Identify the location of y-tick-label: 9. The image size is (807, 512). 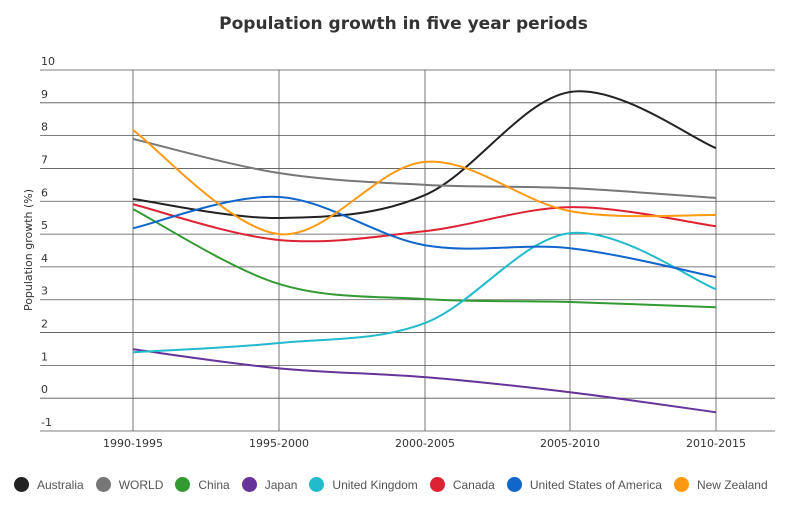
(44, 94).